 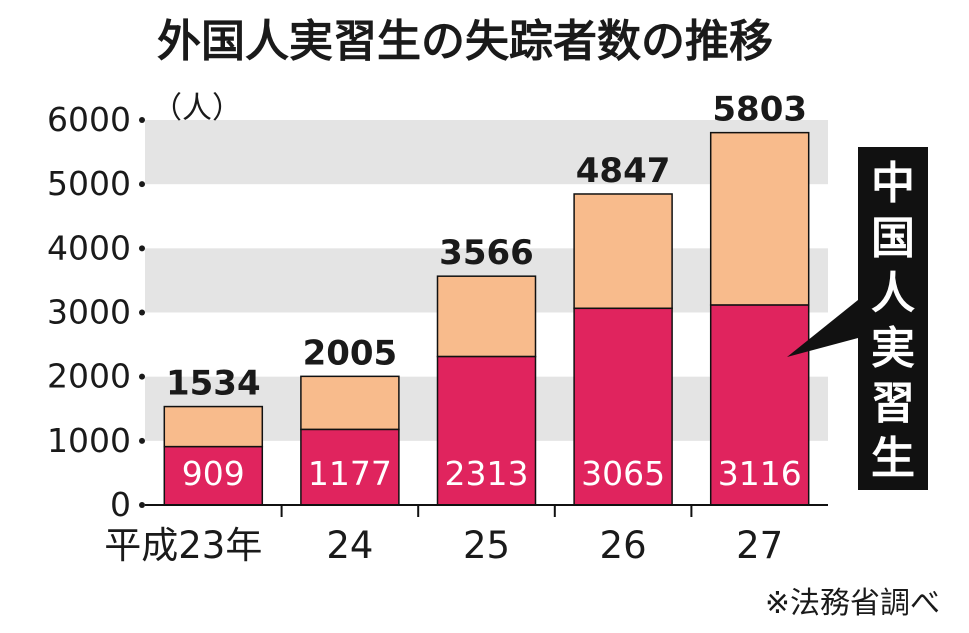 What do you see at coordinates (89, 247) in the screenshot?
I see `y-tick-label: 4000` at bounding box center [89, 247].